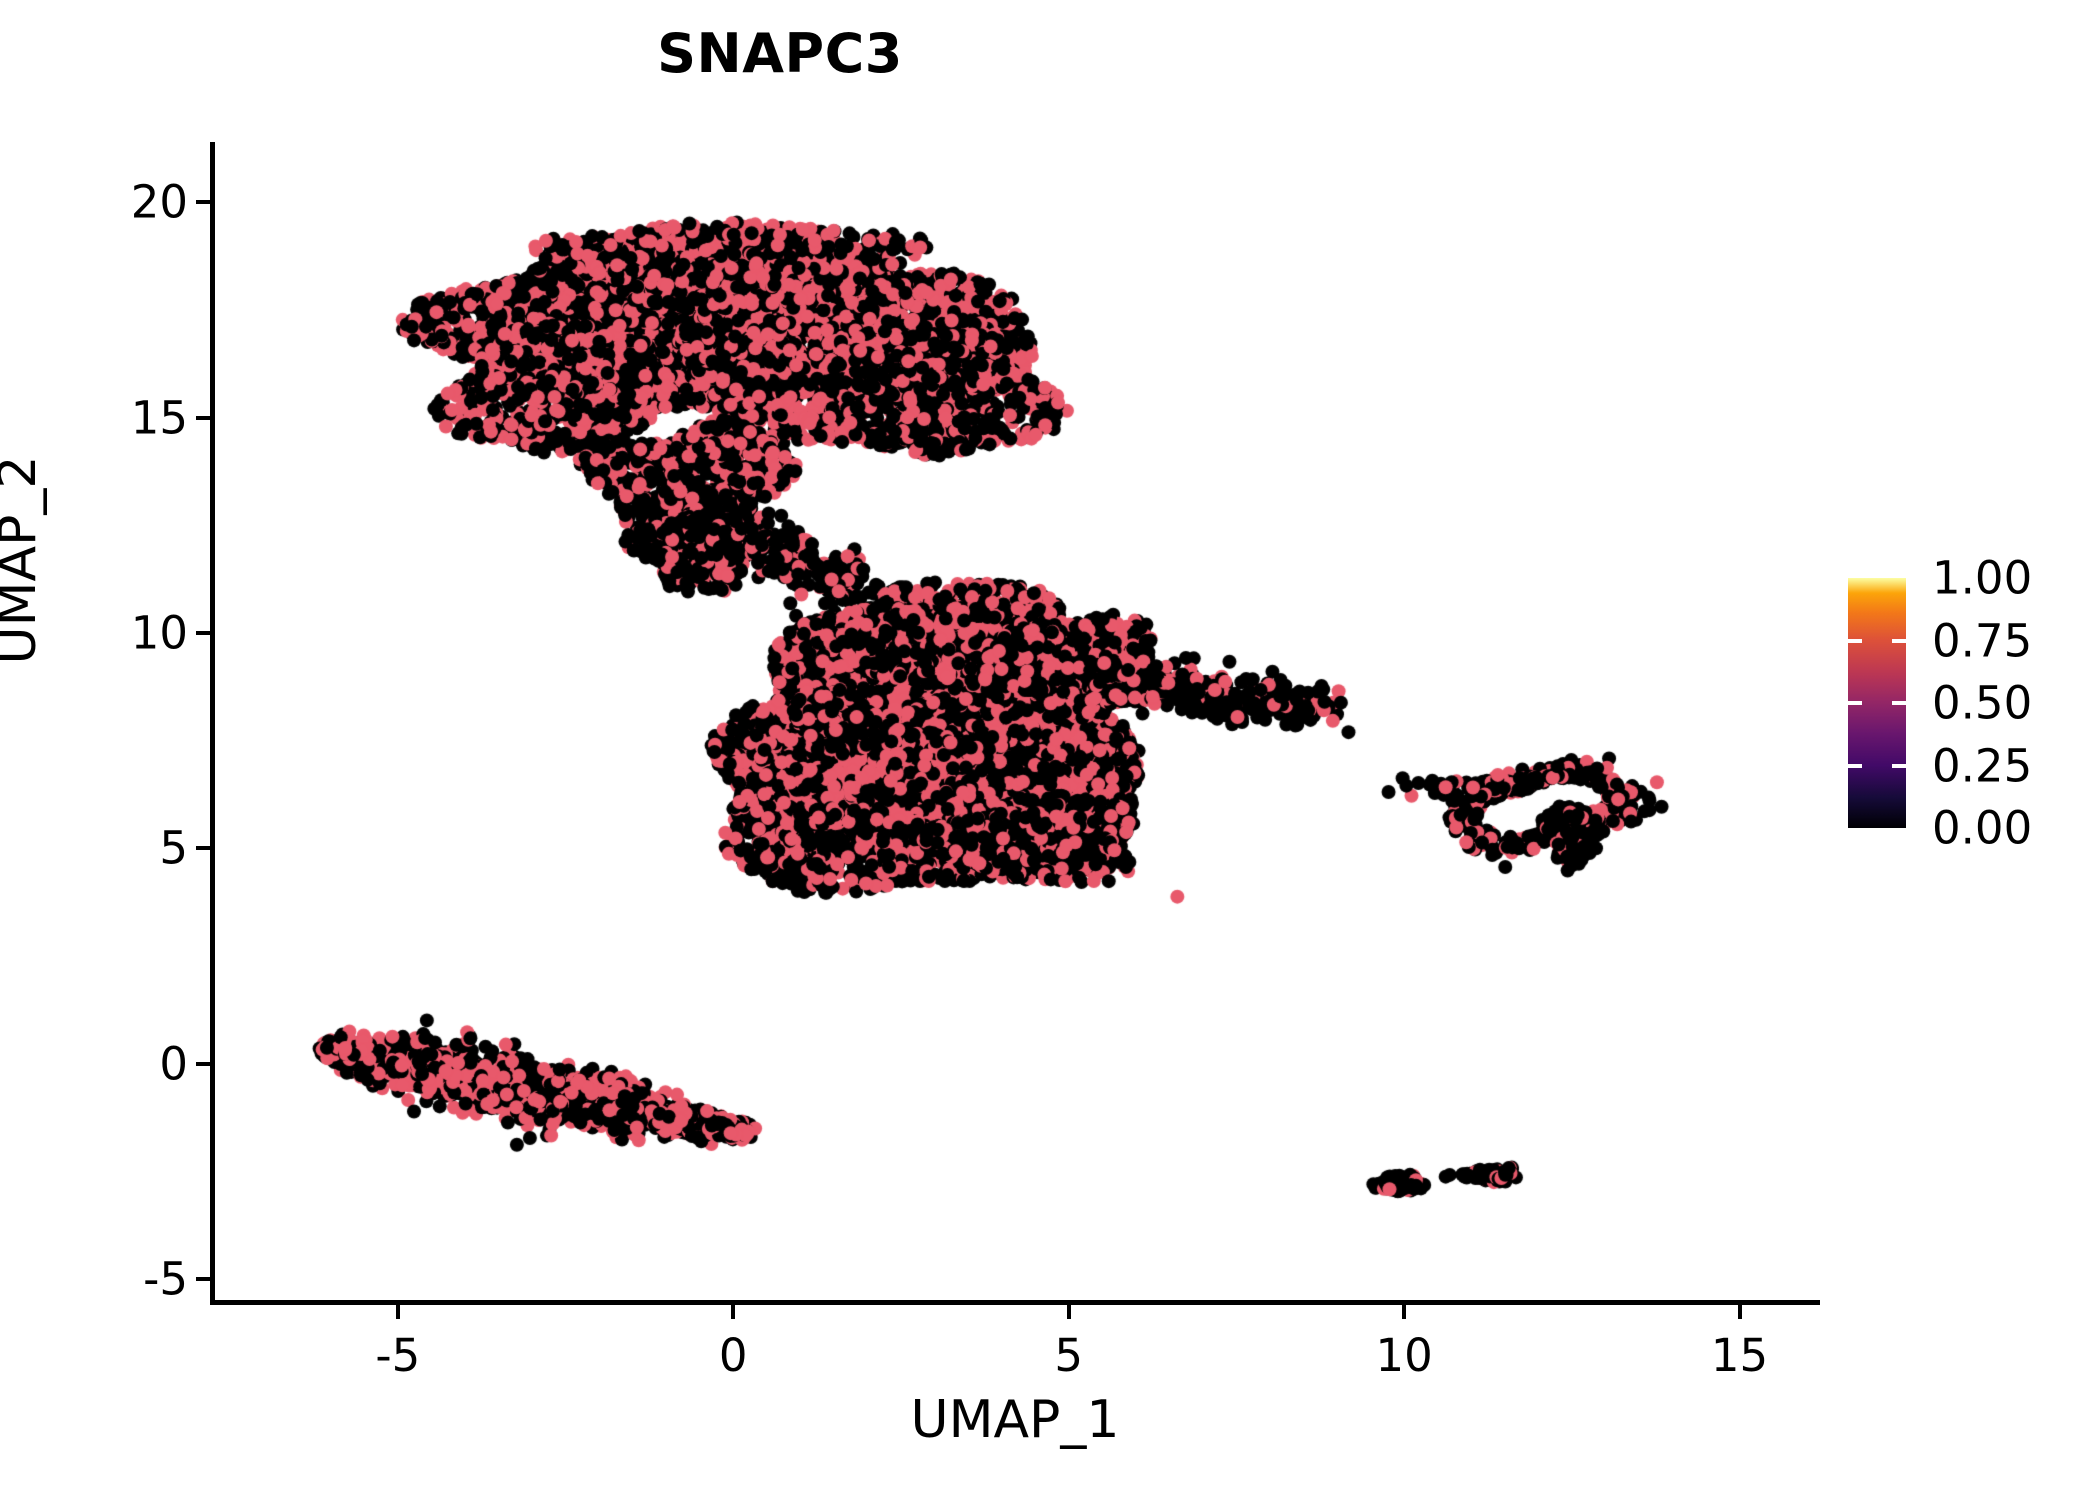 The width and height of the screenshot is (2100, 1500). What do you see at coordinates (165, 1279) in the screenshot?
I see `y-tick-label: -5` at bounding box center [165, 1279].